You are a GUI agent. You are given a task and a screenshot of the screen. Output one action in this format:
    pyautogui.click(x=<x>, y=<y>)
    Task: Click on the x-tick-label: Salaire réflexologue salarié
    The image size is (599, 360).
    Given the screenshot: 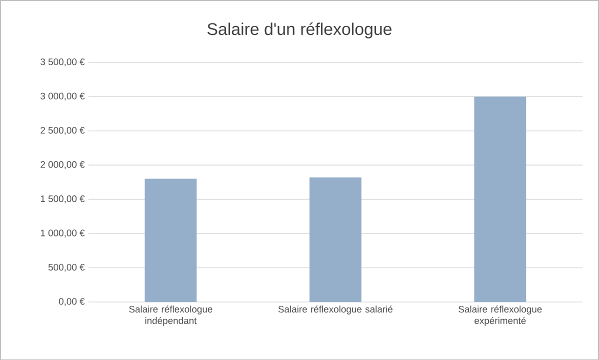 What is the action you would take?
    pyautogui.click(x=335, y=309)
    